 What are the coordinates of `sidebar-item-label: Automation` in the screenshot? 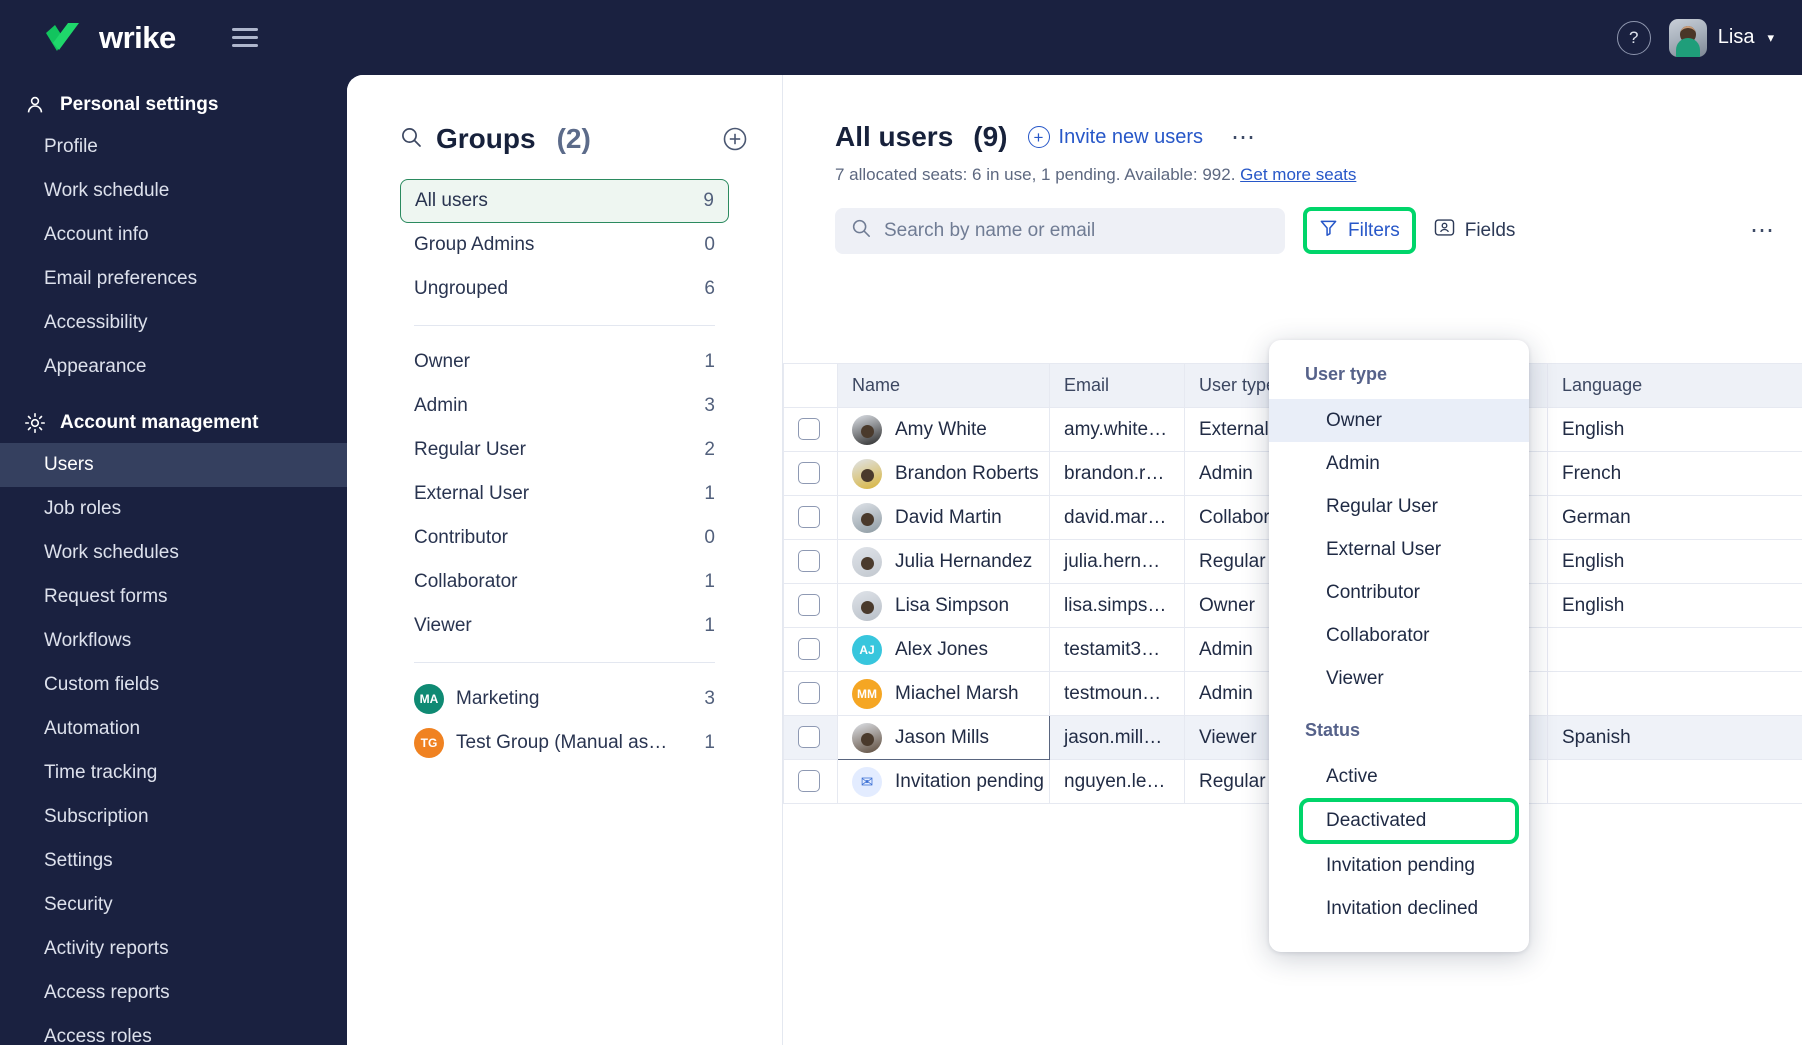 It's located at (92, 728).